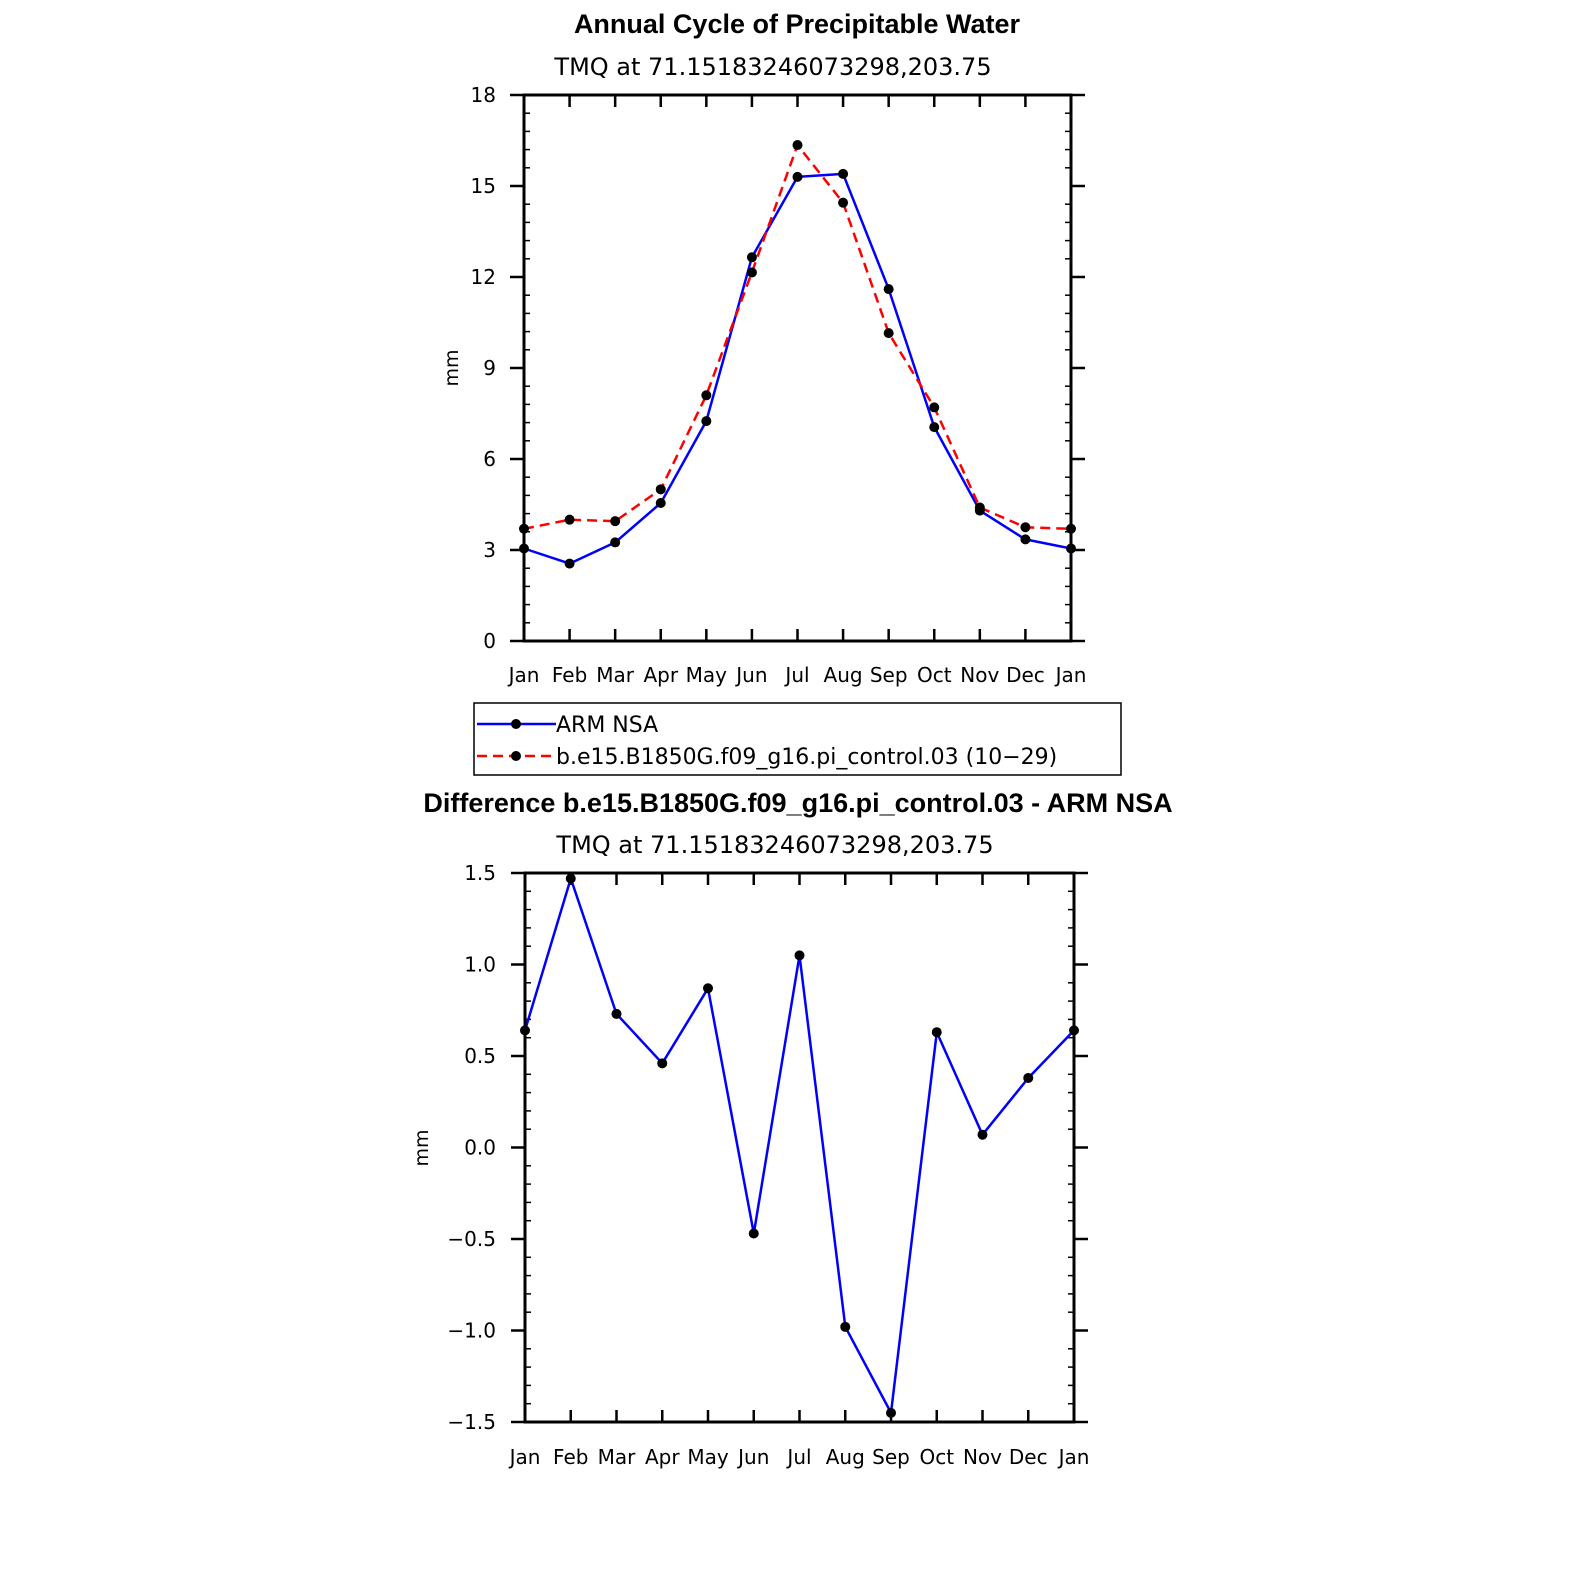 The width and height of the screenshot is (1574, 1574). Describe the element at coordinates (471, 1422) in the screenshot. I see `y-tick-label: −1.5` at that location.